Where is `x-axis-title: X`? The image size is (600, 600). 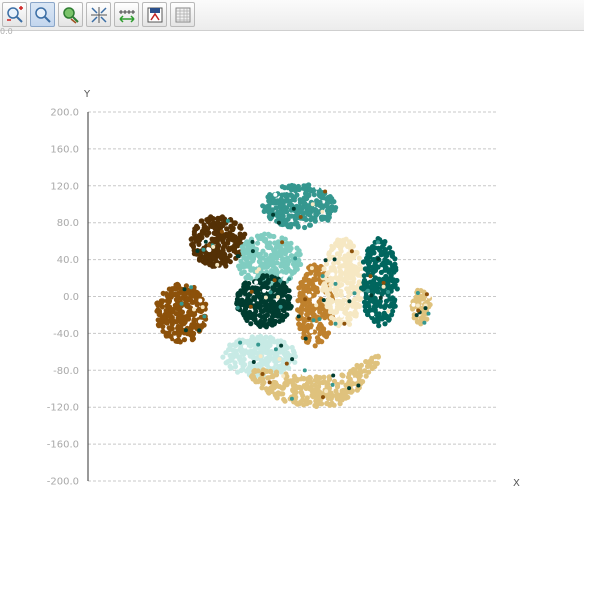
x-axis-title: X is located at coordinates (516, 483).